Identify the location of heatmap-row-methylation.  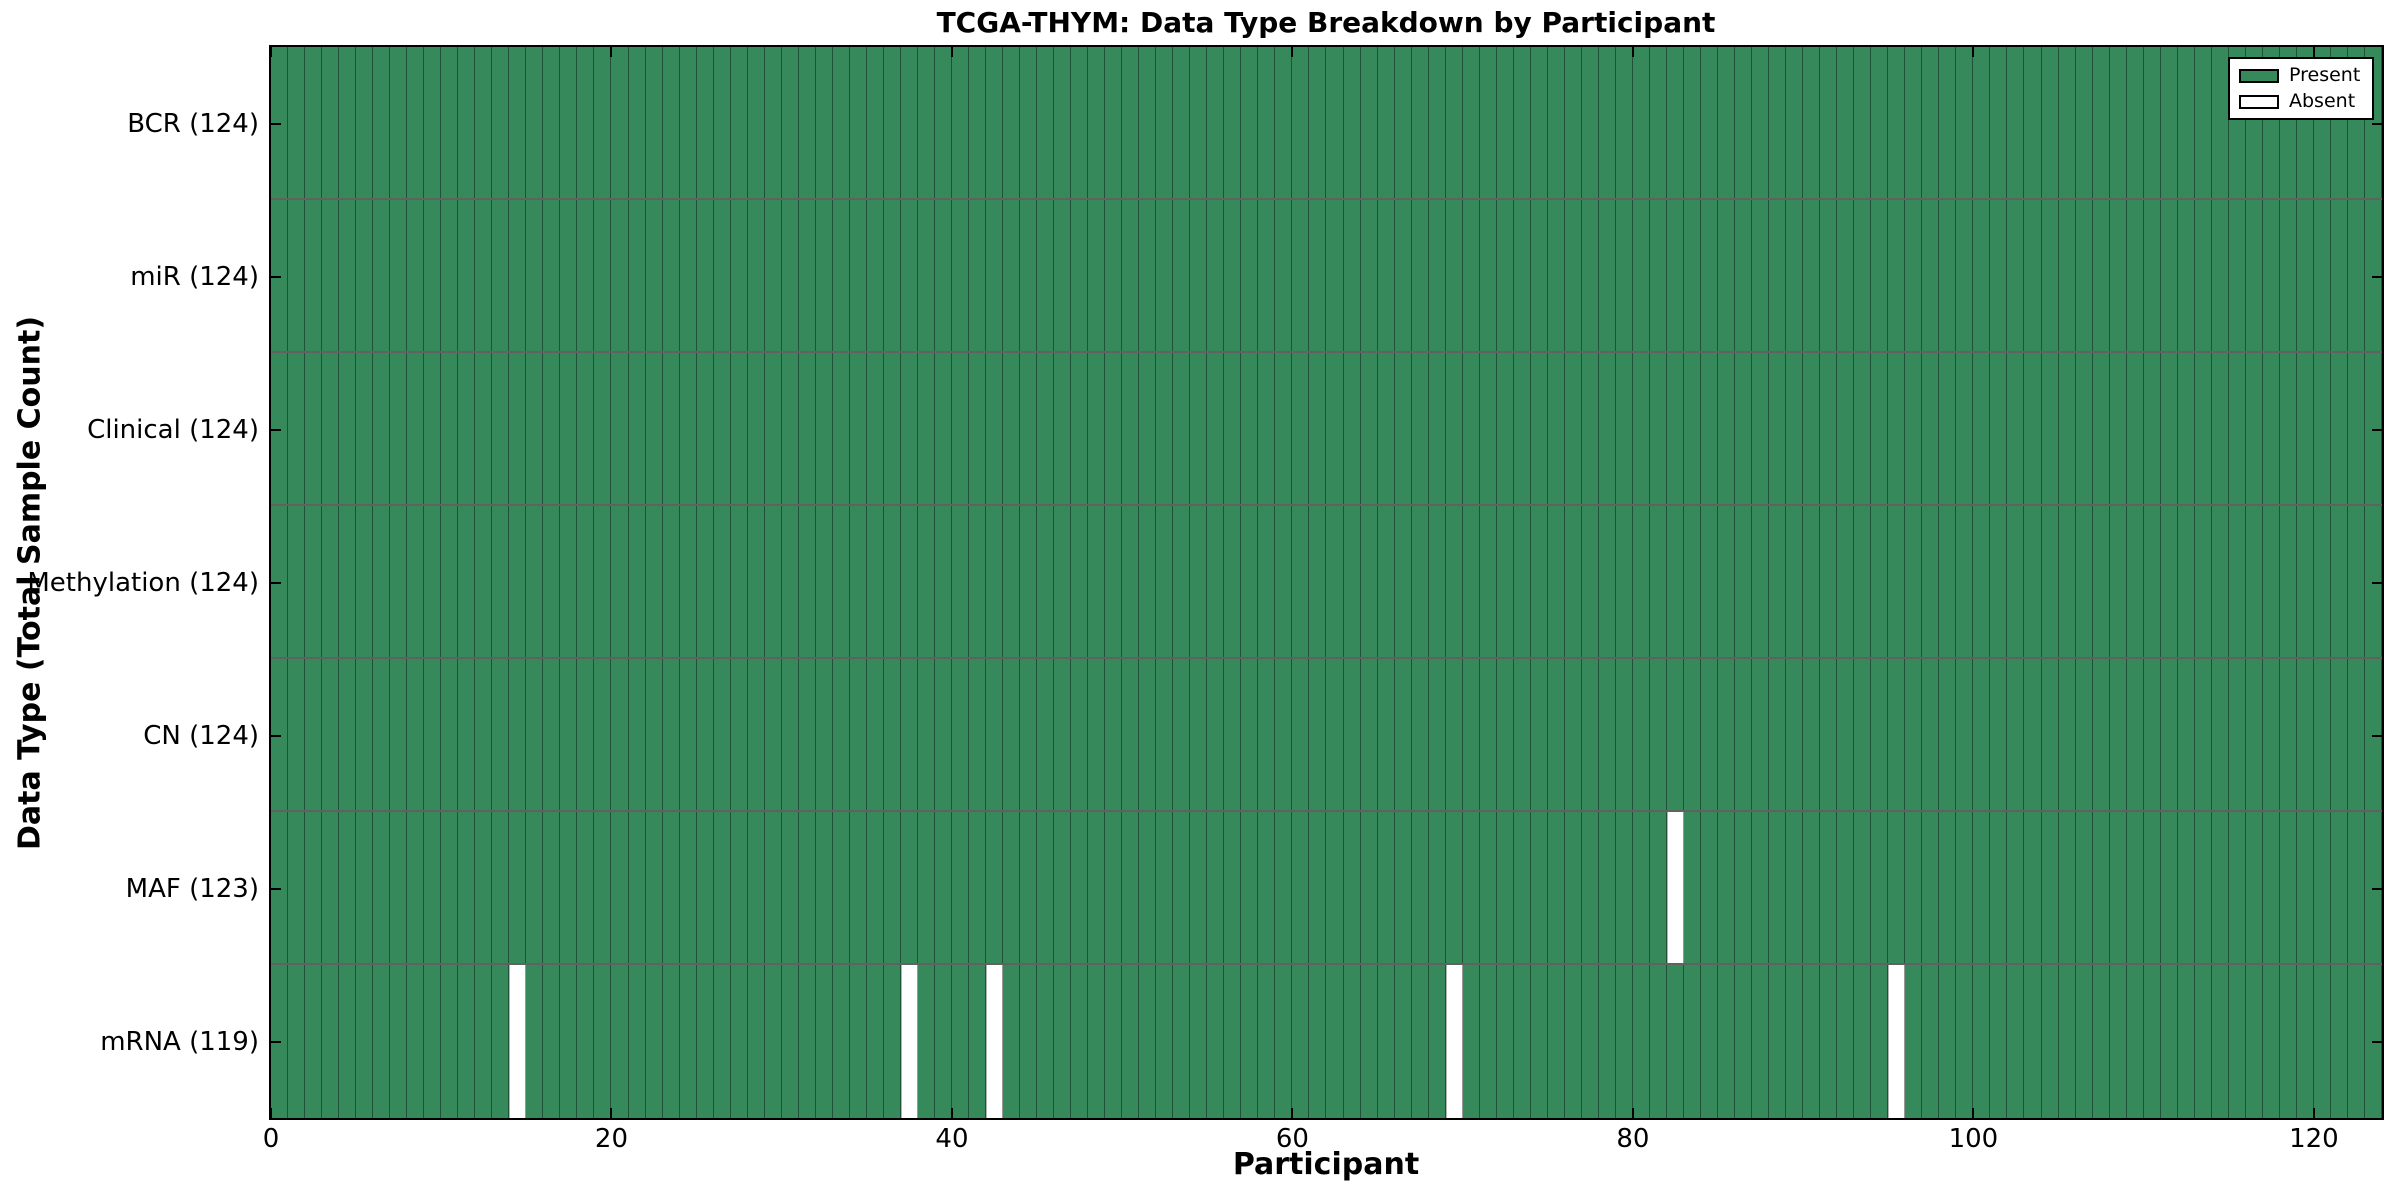
(1326, 582).